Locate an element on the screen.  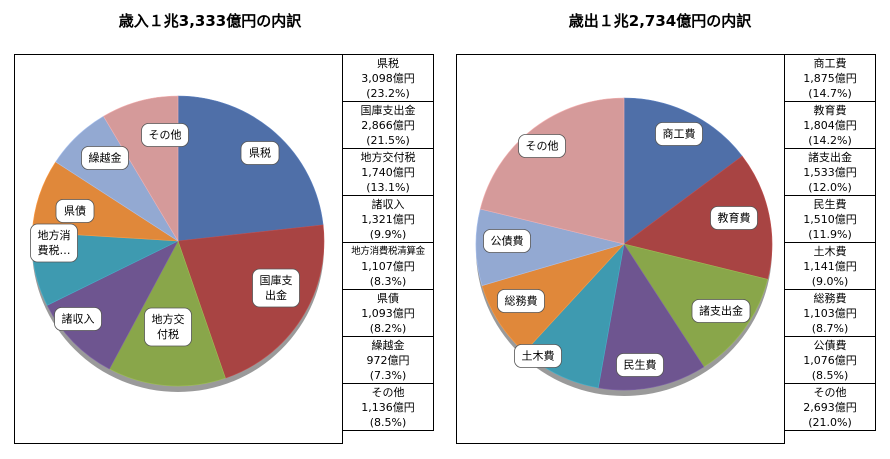
legend-percent: (13.1%) is located at coordinates (388, 187).